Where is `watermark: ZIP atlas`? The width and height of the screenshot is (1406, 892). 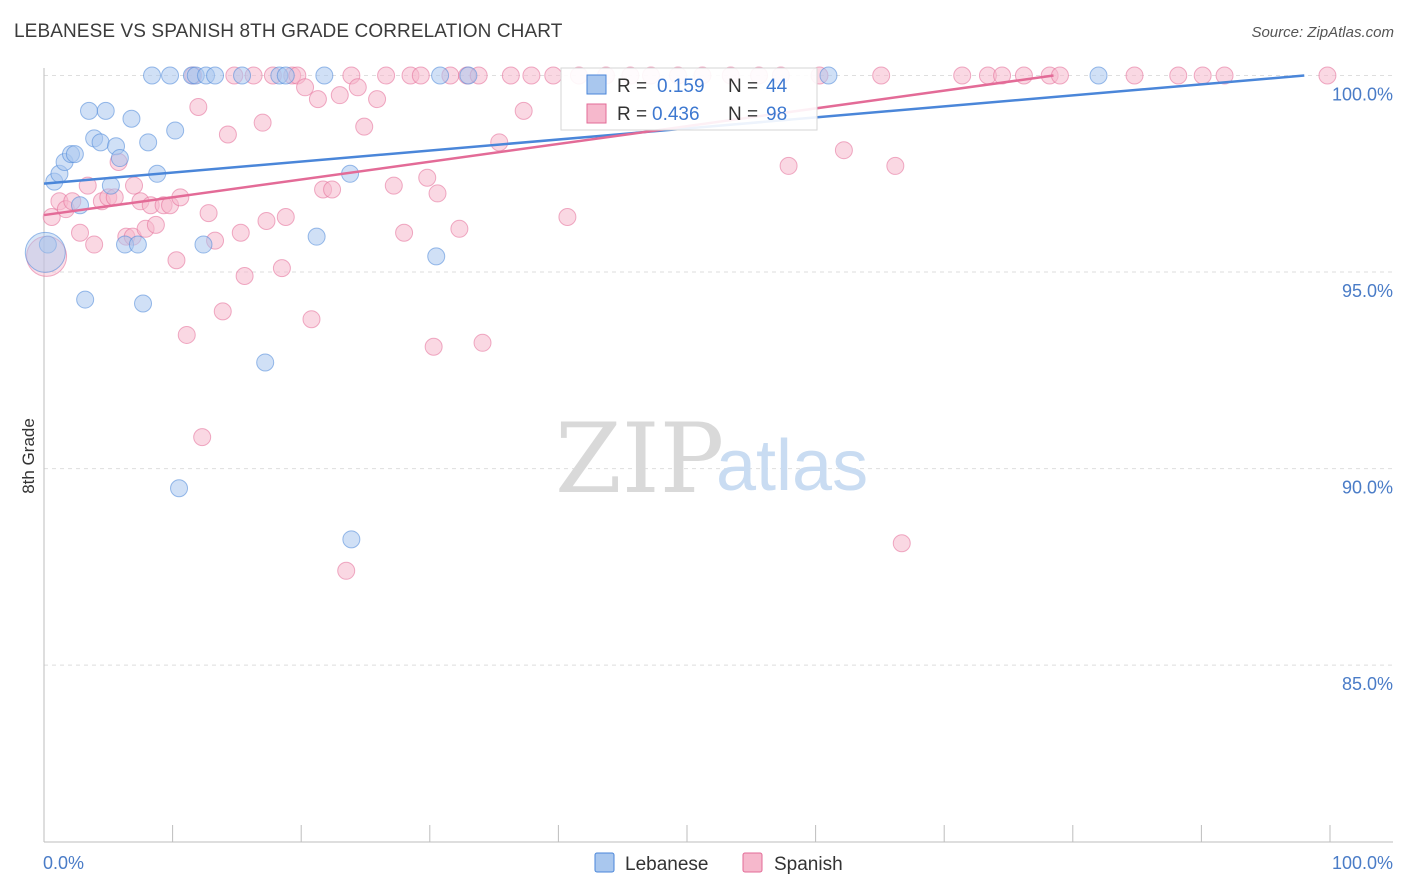 watermark: ZIP atlas is located at coordinates (711, 459).